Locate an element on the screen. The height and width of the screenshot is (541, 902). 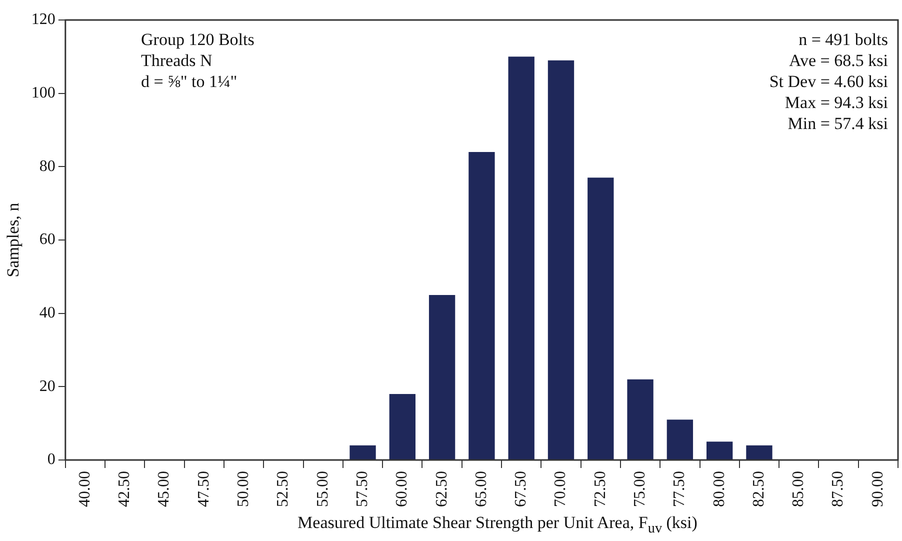
x-tick-label: 57.50 is located at coordinates (362, 489).